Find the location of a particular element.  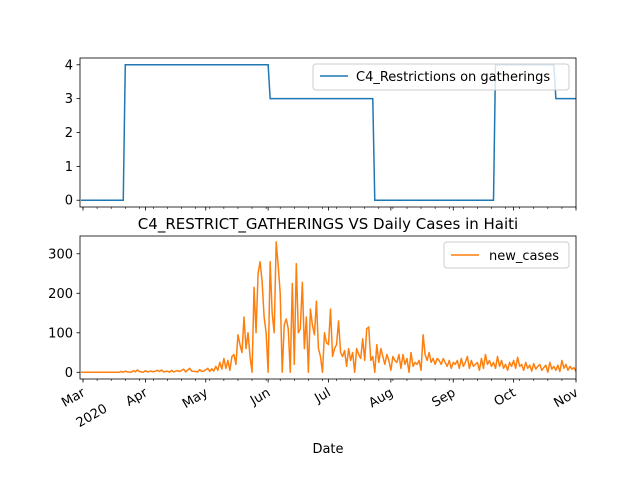

top-legend-box is located at coordinates (441, 77).